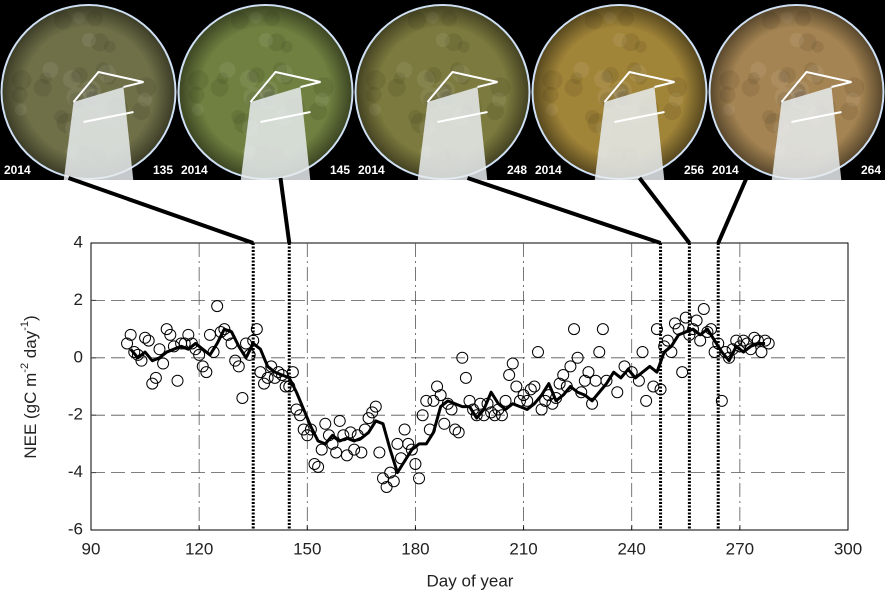 Image resolution: width=885 pixels, height=605 pixels. I want to click on y-label-superscript: -1, so click(25, 326).